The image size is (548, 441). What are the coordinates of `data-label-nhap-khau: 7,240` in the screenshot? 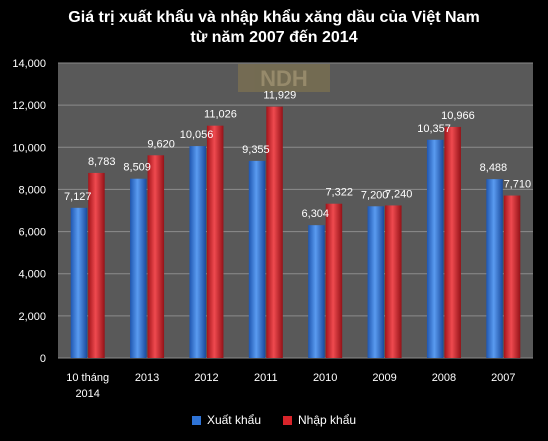 It's located at (399, 194).